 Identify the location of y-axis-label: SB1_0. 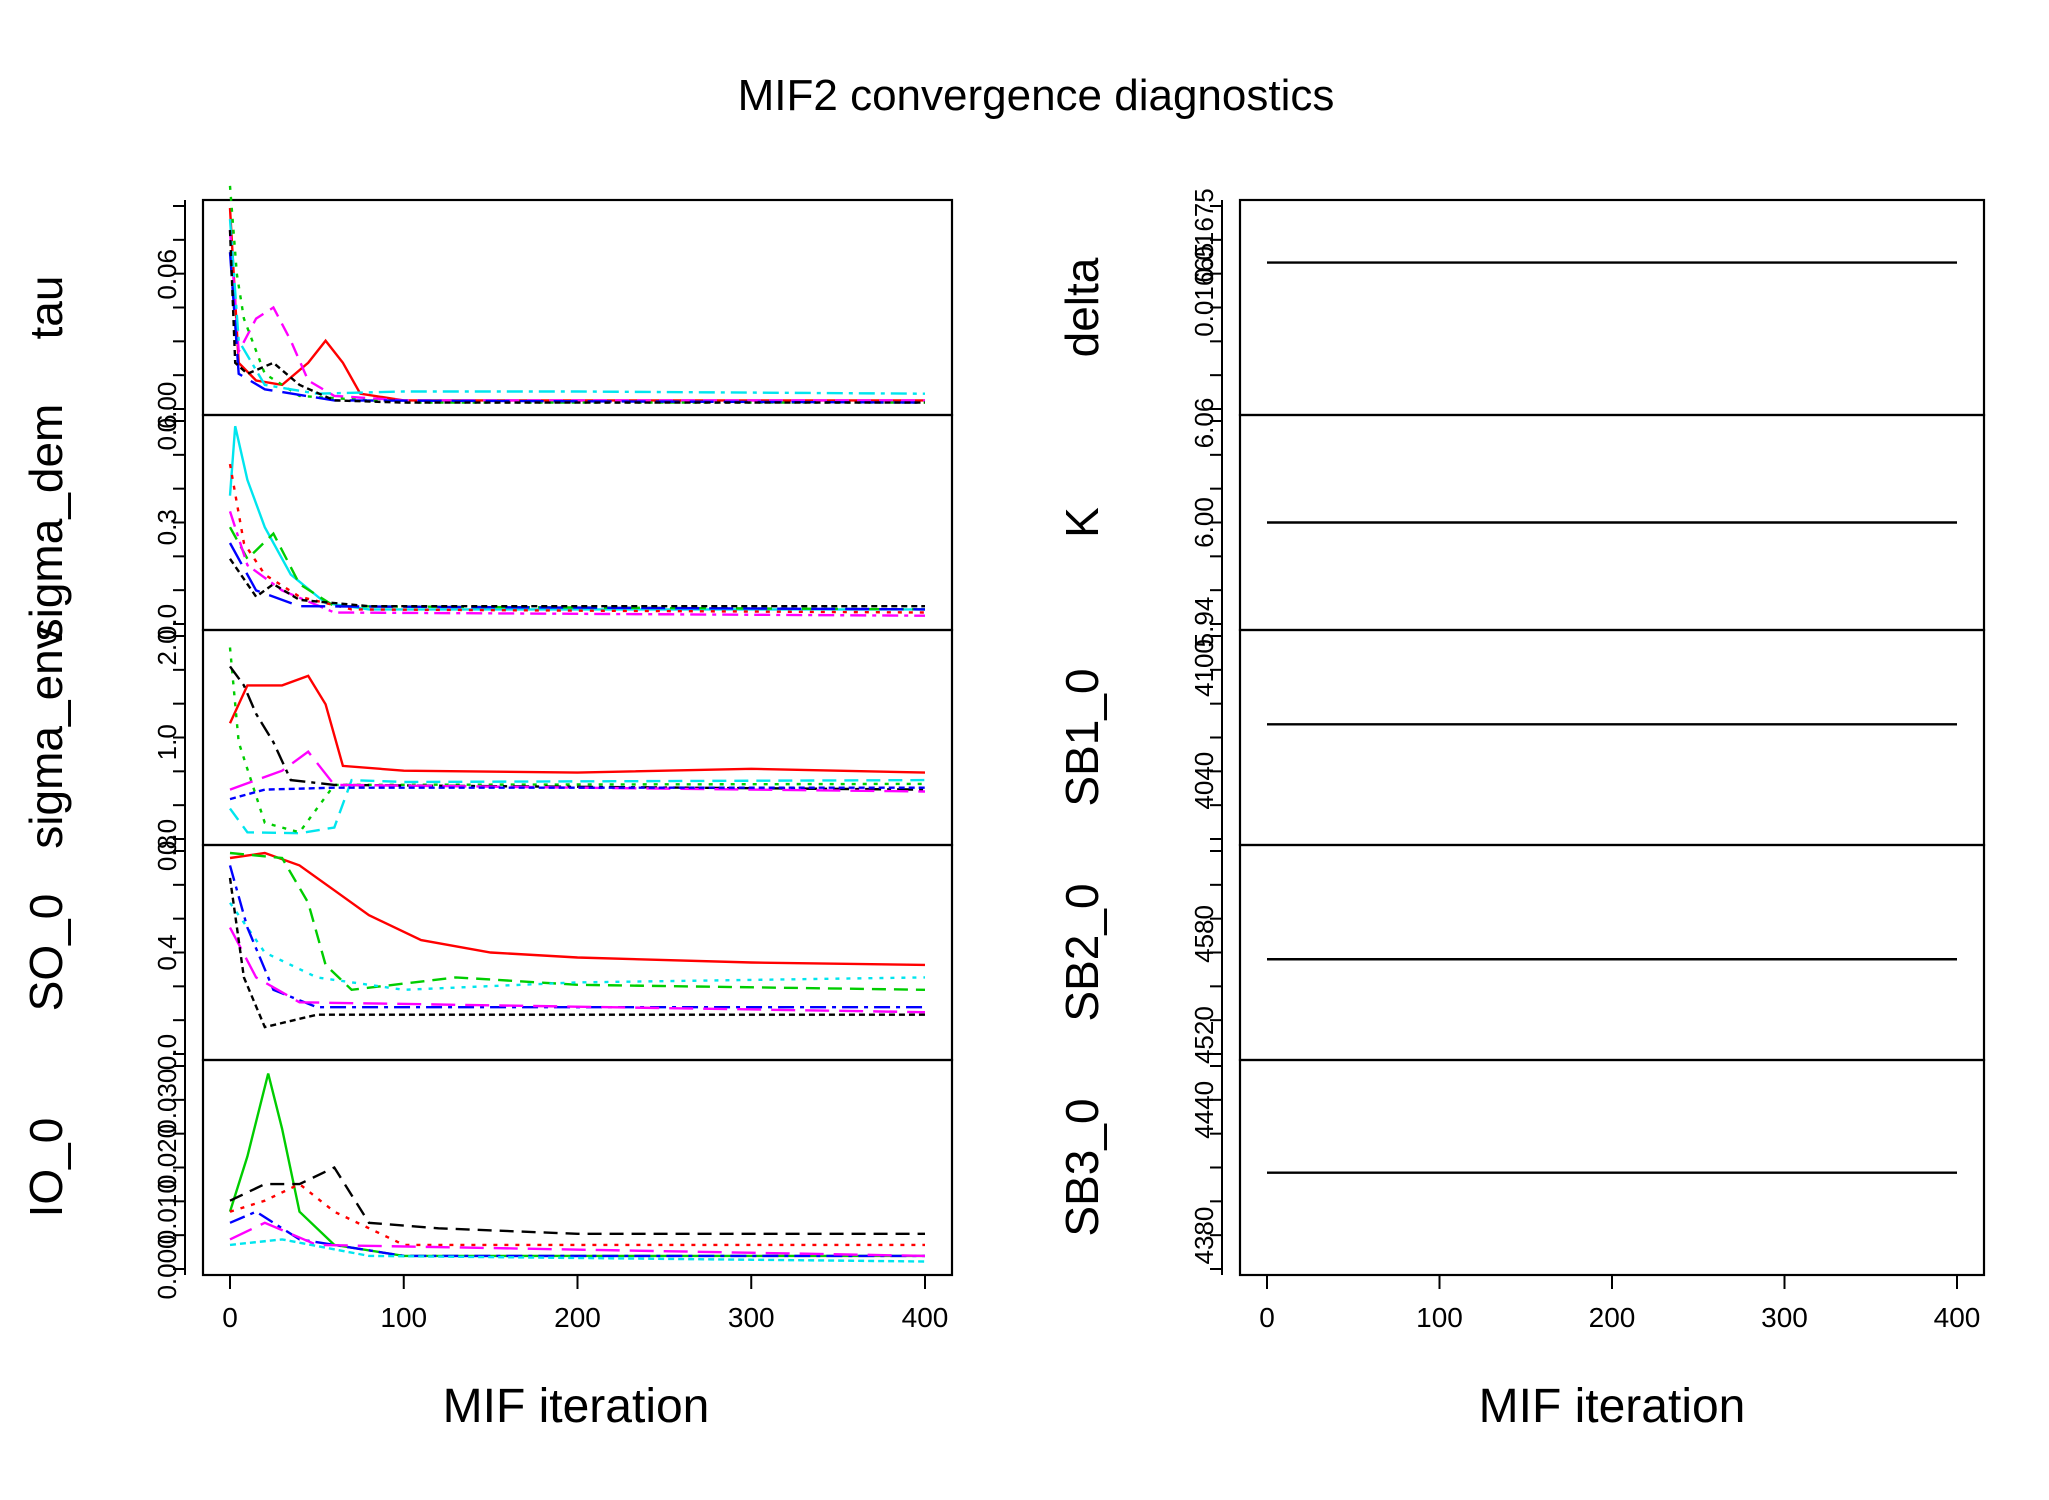
(1082, 737).